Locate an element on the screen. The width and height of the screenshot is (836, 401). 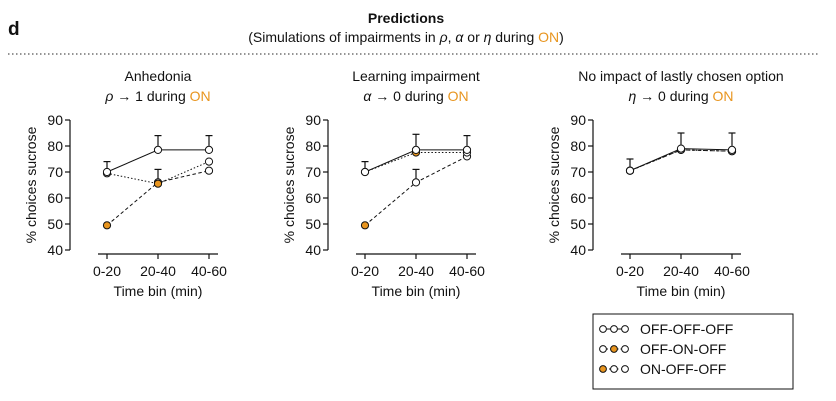
subtitle-symbol: ρ is located at coordinates (108, 96).